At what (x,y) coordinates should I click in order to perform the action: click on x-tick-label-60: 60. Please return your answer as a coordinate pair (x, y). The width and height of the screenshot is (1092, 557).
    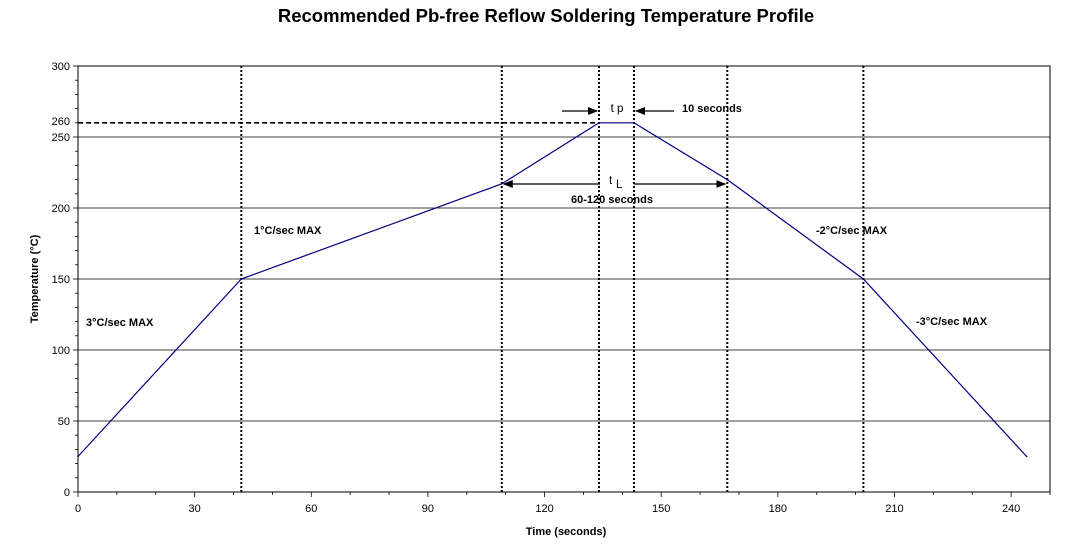
    Looking at the image, I should click on (311, 509).